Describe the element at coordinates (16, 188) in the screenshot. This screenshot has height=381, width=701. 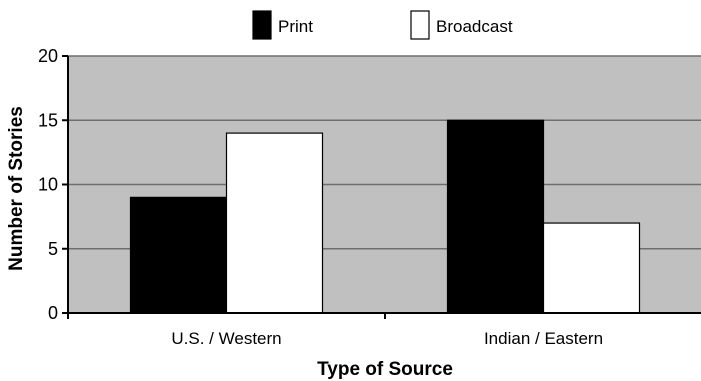
I see `y-axis-label: Number of Stories` at that location.